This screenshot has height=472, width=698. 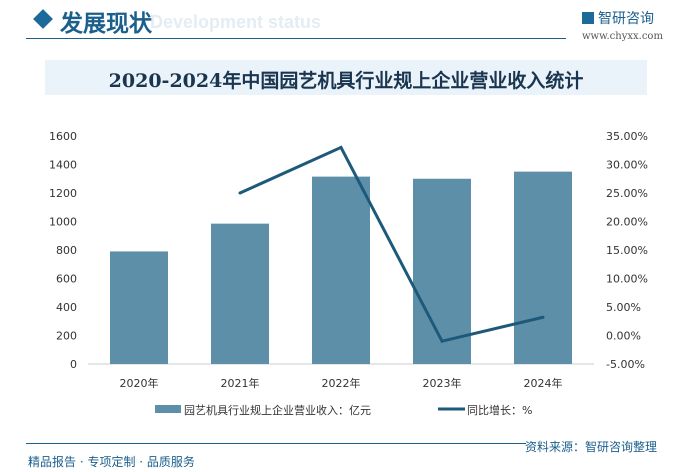 What do you see at coordinates (627, 279) in the screenshot?
I see `y-right-tick-label: 10.00%` at bounding box center [627, 279].